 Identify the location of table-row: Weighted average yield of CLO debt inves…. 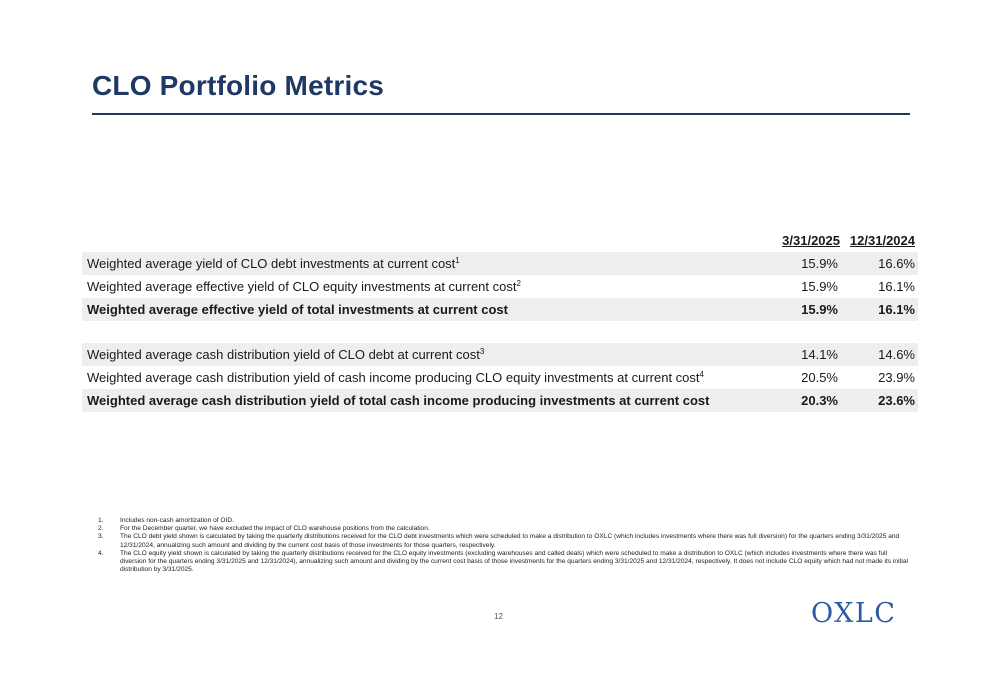
(500, 263).